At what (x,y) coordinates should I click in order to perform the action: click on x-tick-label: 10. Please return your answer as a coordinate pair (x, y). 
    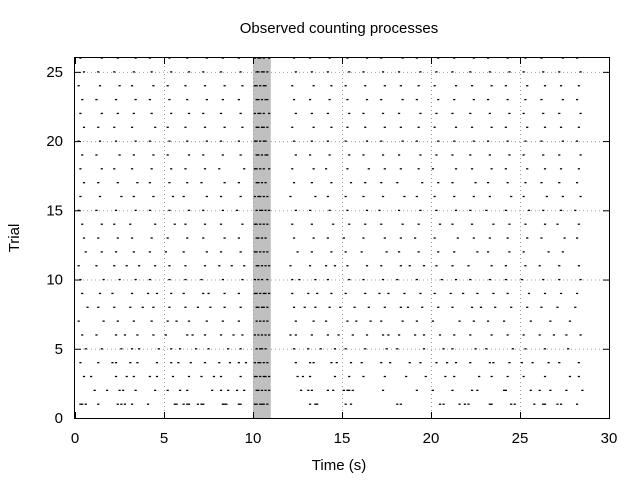
    Looking at the image, I should click on (253, 438).